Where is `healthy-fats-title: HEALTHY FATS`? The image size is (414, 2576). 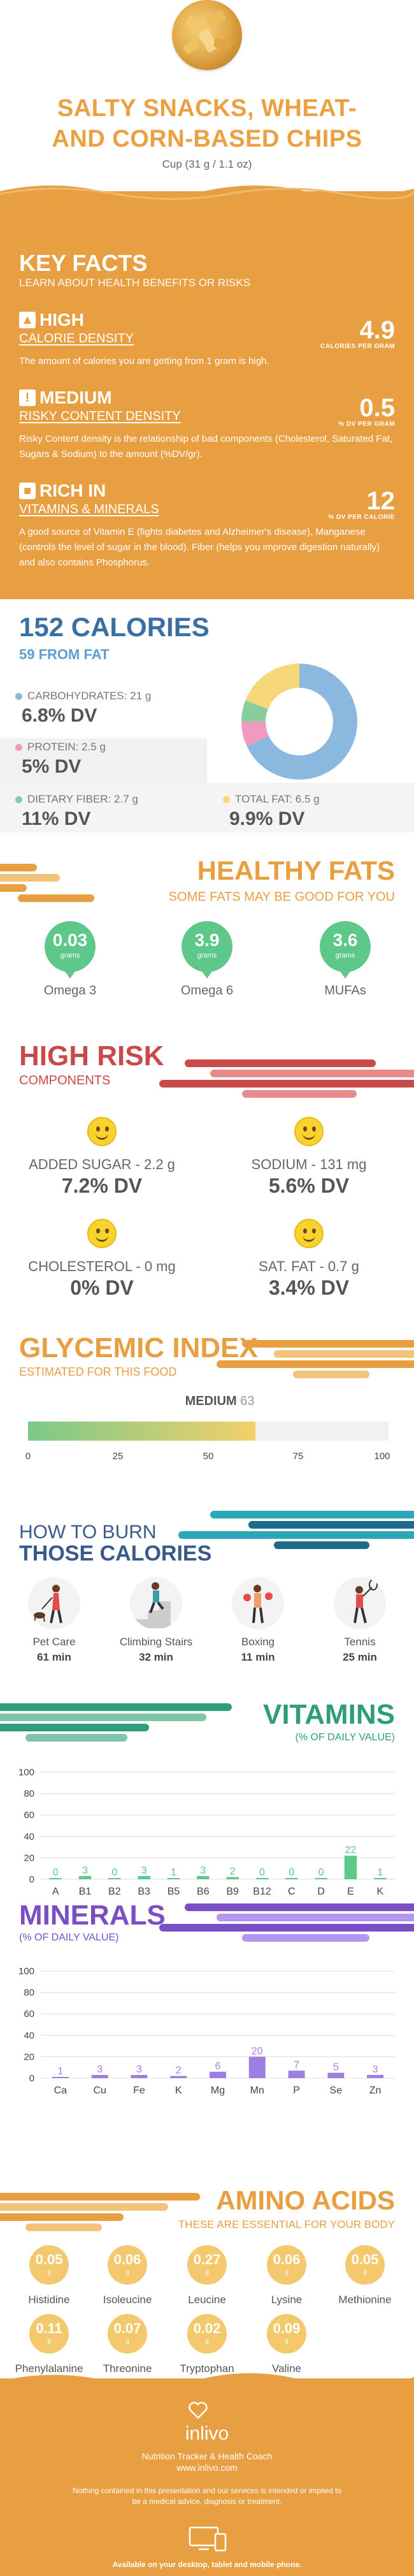 healthy-fats-title: HEALTHY FATS is located at coordinates (296, 870).